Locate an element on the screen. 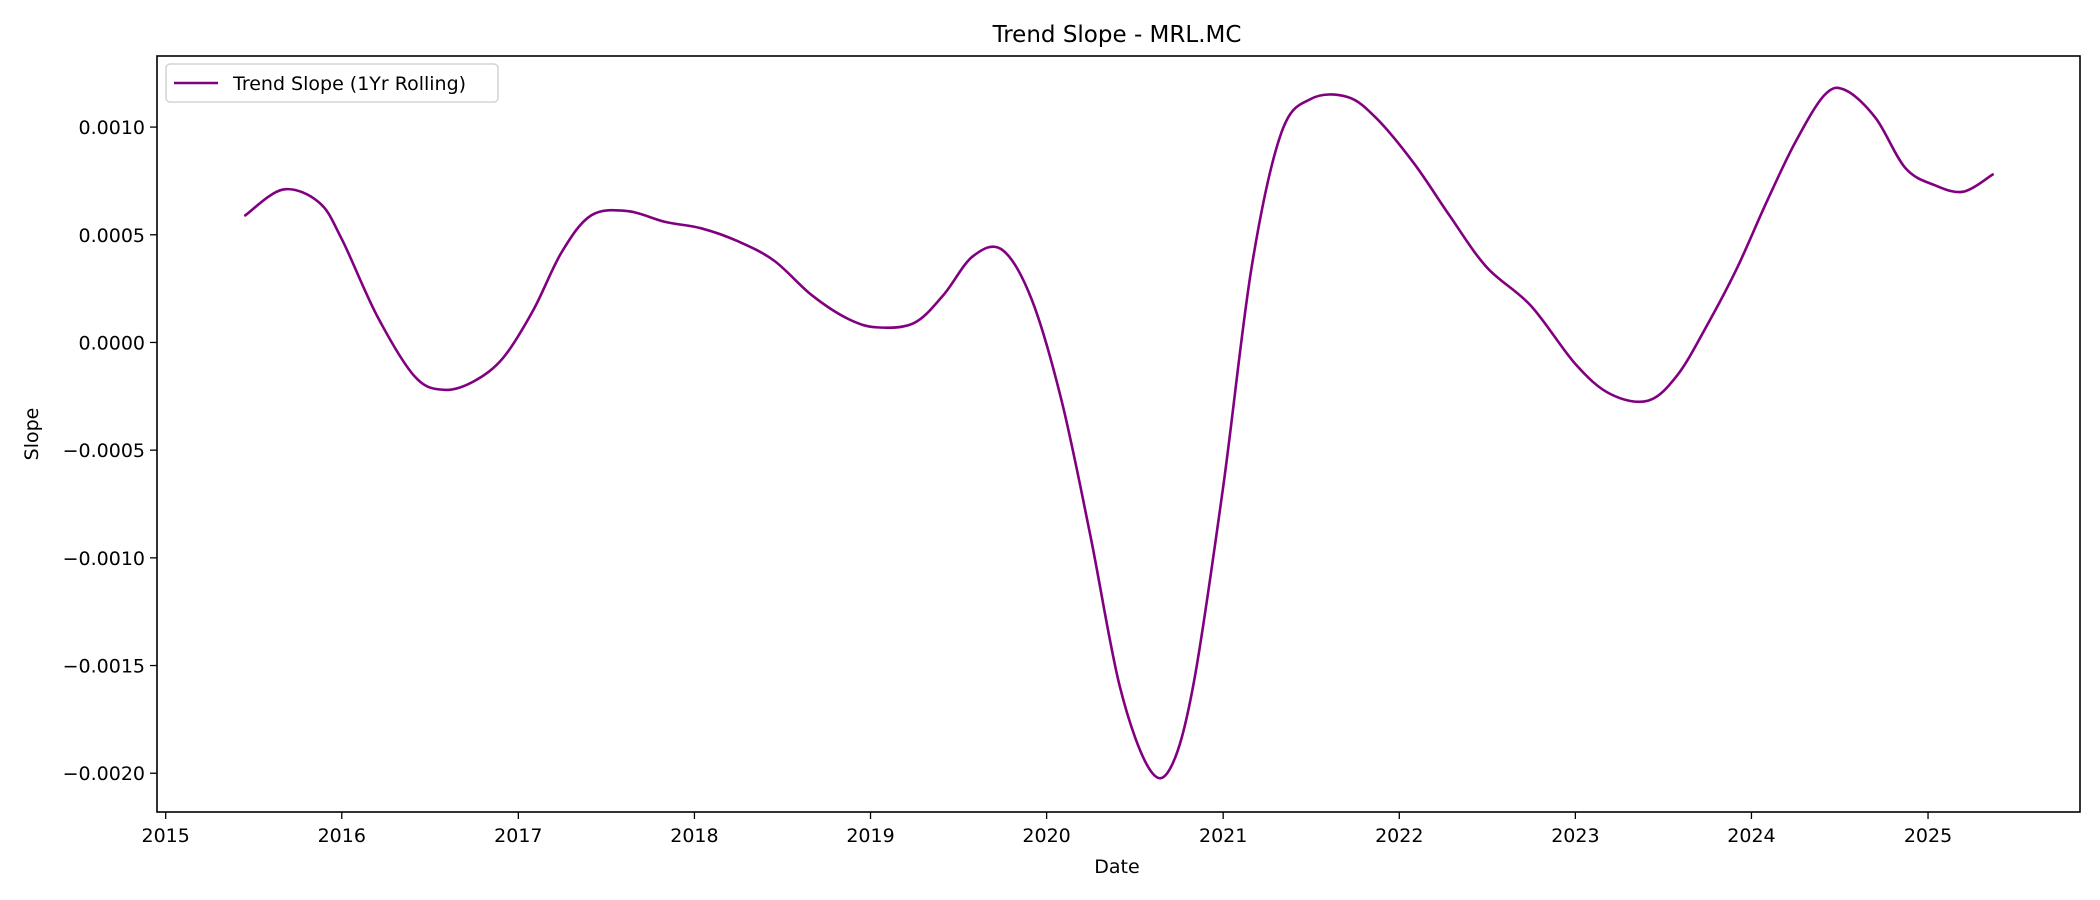 This screenshot has height=900, width=2100. y-tick-label: 0.0000 is located at coordinates (112, 343).